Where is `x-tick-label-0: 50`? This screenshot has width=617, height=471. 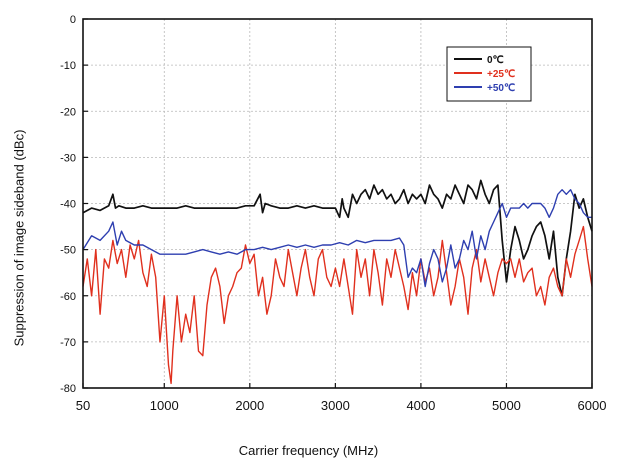
x-tick-label-0: 50 is located at coordinates (83, 405).